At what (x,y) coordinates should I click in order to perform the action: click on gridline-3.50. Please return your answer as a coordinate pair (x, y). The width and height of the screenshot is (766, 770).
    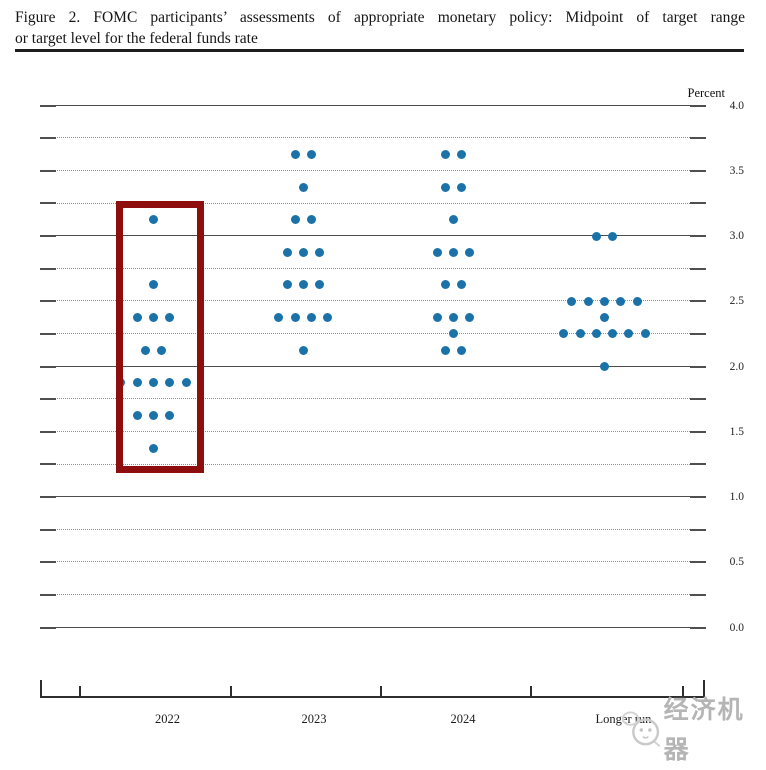
    Looking at the image, I should click on (373, 170).